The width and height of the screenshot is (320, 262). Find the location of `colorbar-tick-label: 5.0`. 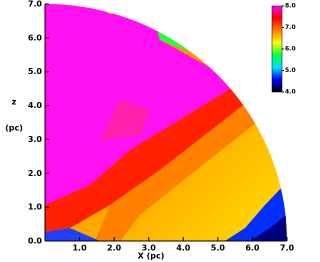

colorbar-tick-label: 5.0 is located at coordinates (290, 70).